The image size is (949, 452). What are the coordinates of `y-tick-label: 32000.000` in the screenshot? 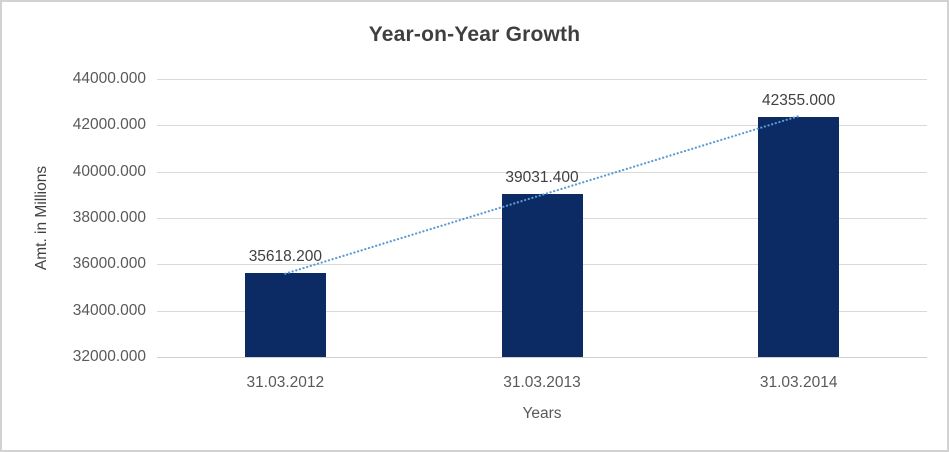 It's located at (109, 356).